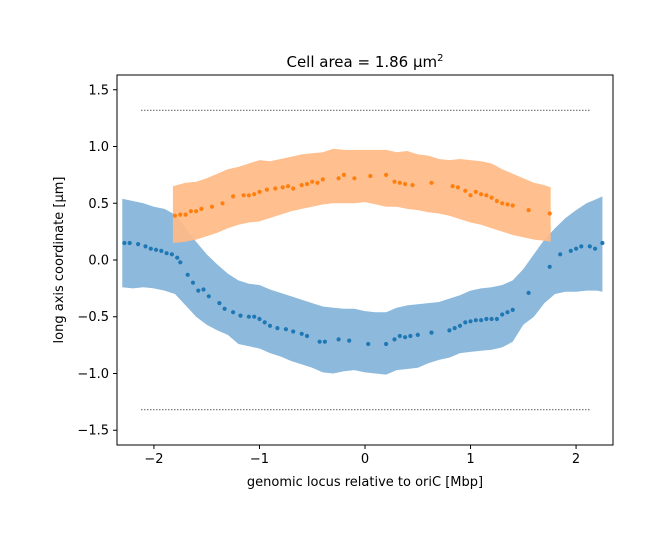 The width and height of the screenshot is (663, 538). Describe the element at coordinates (93, 317) in the screenshot. I see `y-tick-label: −0.5` at that location.